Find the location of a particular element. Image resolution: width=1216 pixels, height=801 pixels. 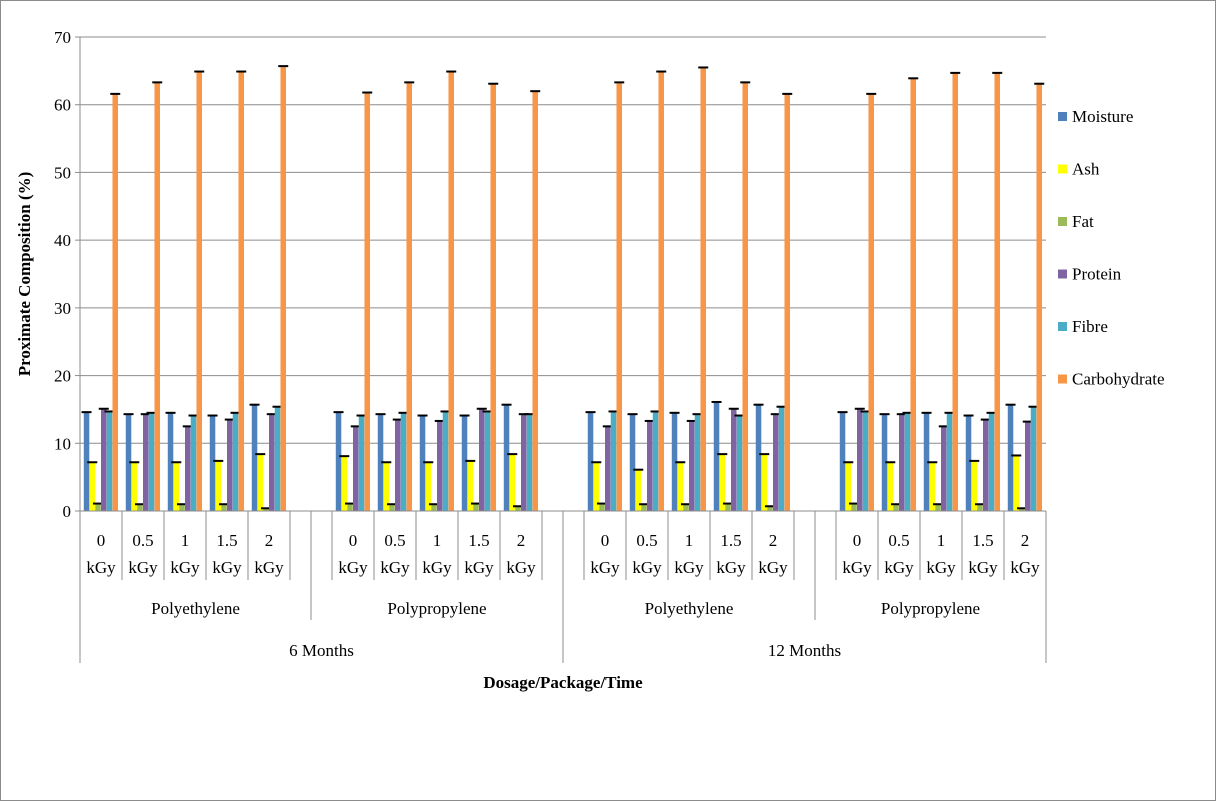

x-time-label: 6 Months is located at coordinates (321, 650).